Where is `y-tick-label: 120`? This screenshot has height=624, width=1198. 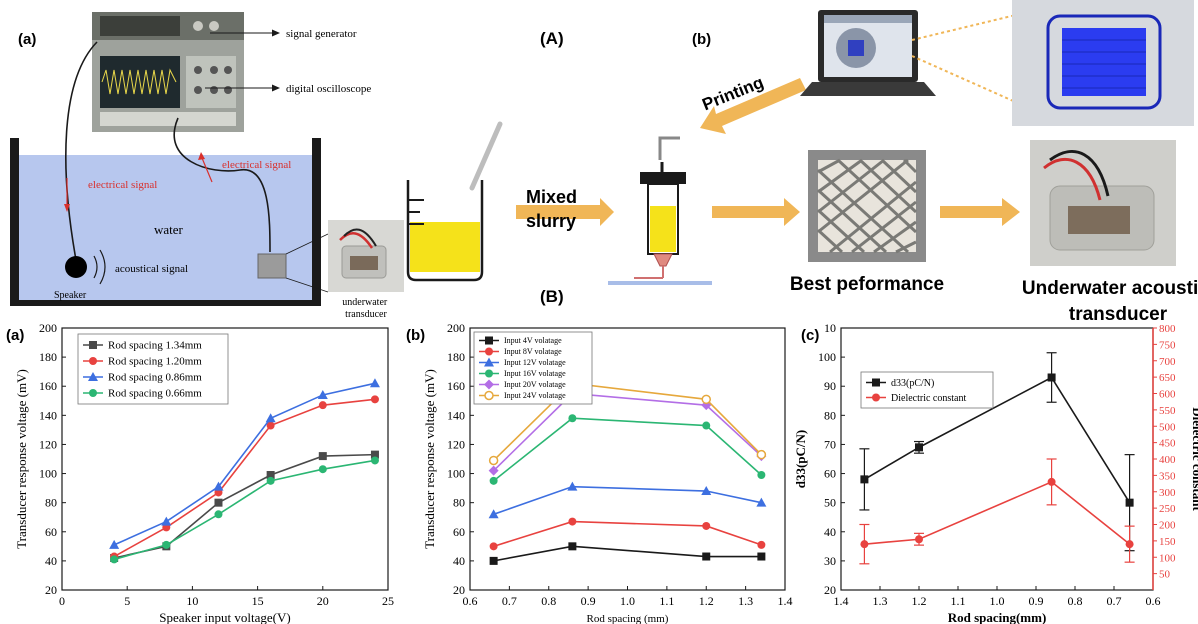
y-tick-label: 120 is located at coordinates (456, 444).